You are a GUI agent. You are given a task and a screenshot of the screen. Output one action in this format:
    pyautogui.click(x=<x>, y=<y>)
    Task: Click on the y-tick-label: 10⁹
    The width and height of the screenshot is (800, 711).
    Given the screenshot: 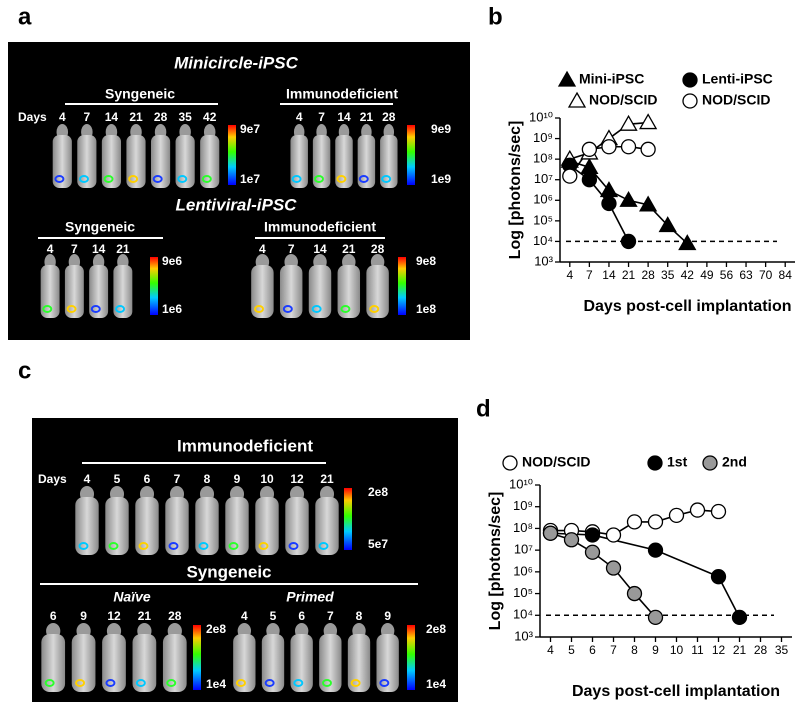 What is the action you would take?
    pyautogui.click(x=523, y=505)
    